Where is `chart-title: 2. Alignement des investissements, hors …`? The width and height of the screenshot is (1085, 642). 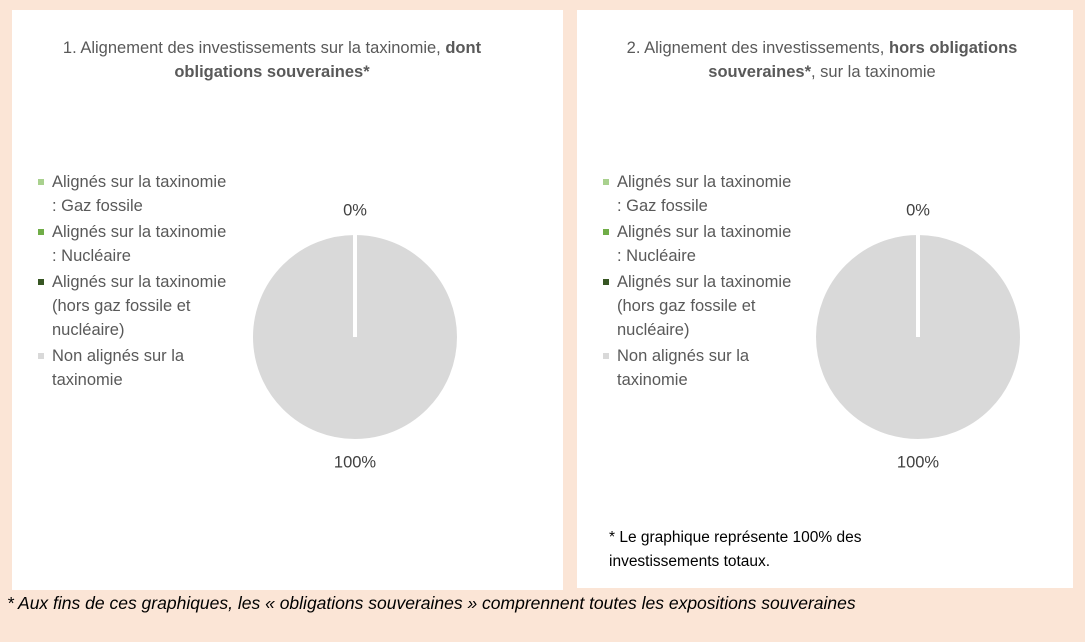
chart-title: 2. Alignement des investissements, hors … is located at coordinates (822, 60).